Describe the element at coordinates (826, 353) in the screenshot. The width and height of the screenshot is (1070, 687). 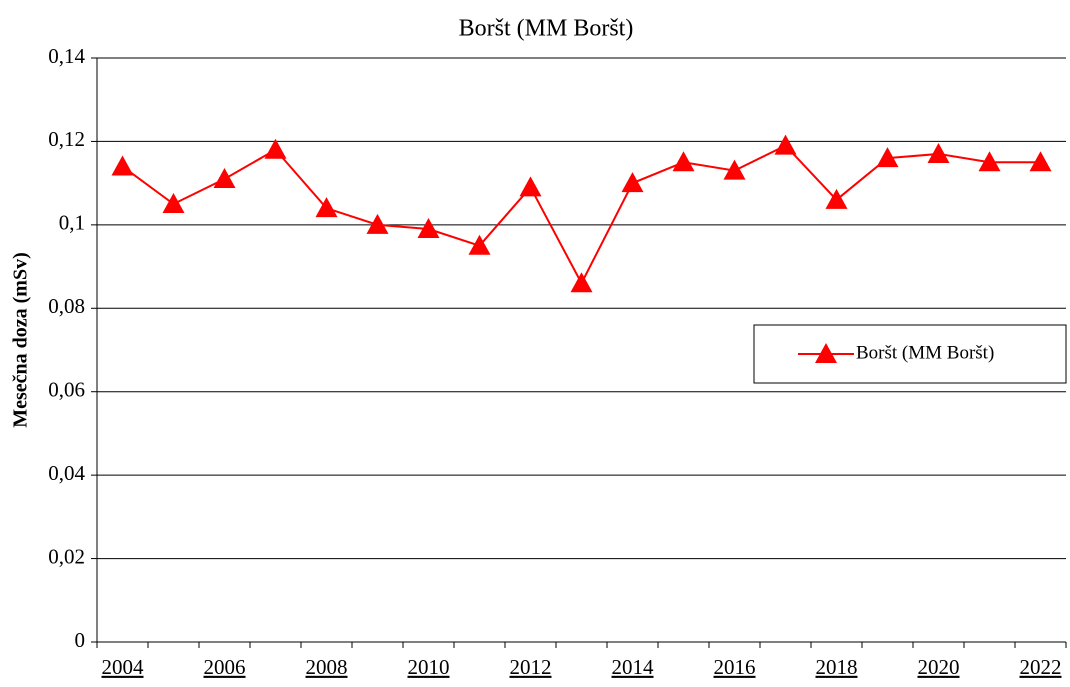
I see `legend-marker` at that location.